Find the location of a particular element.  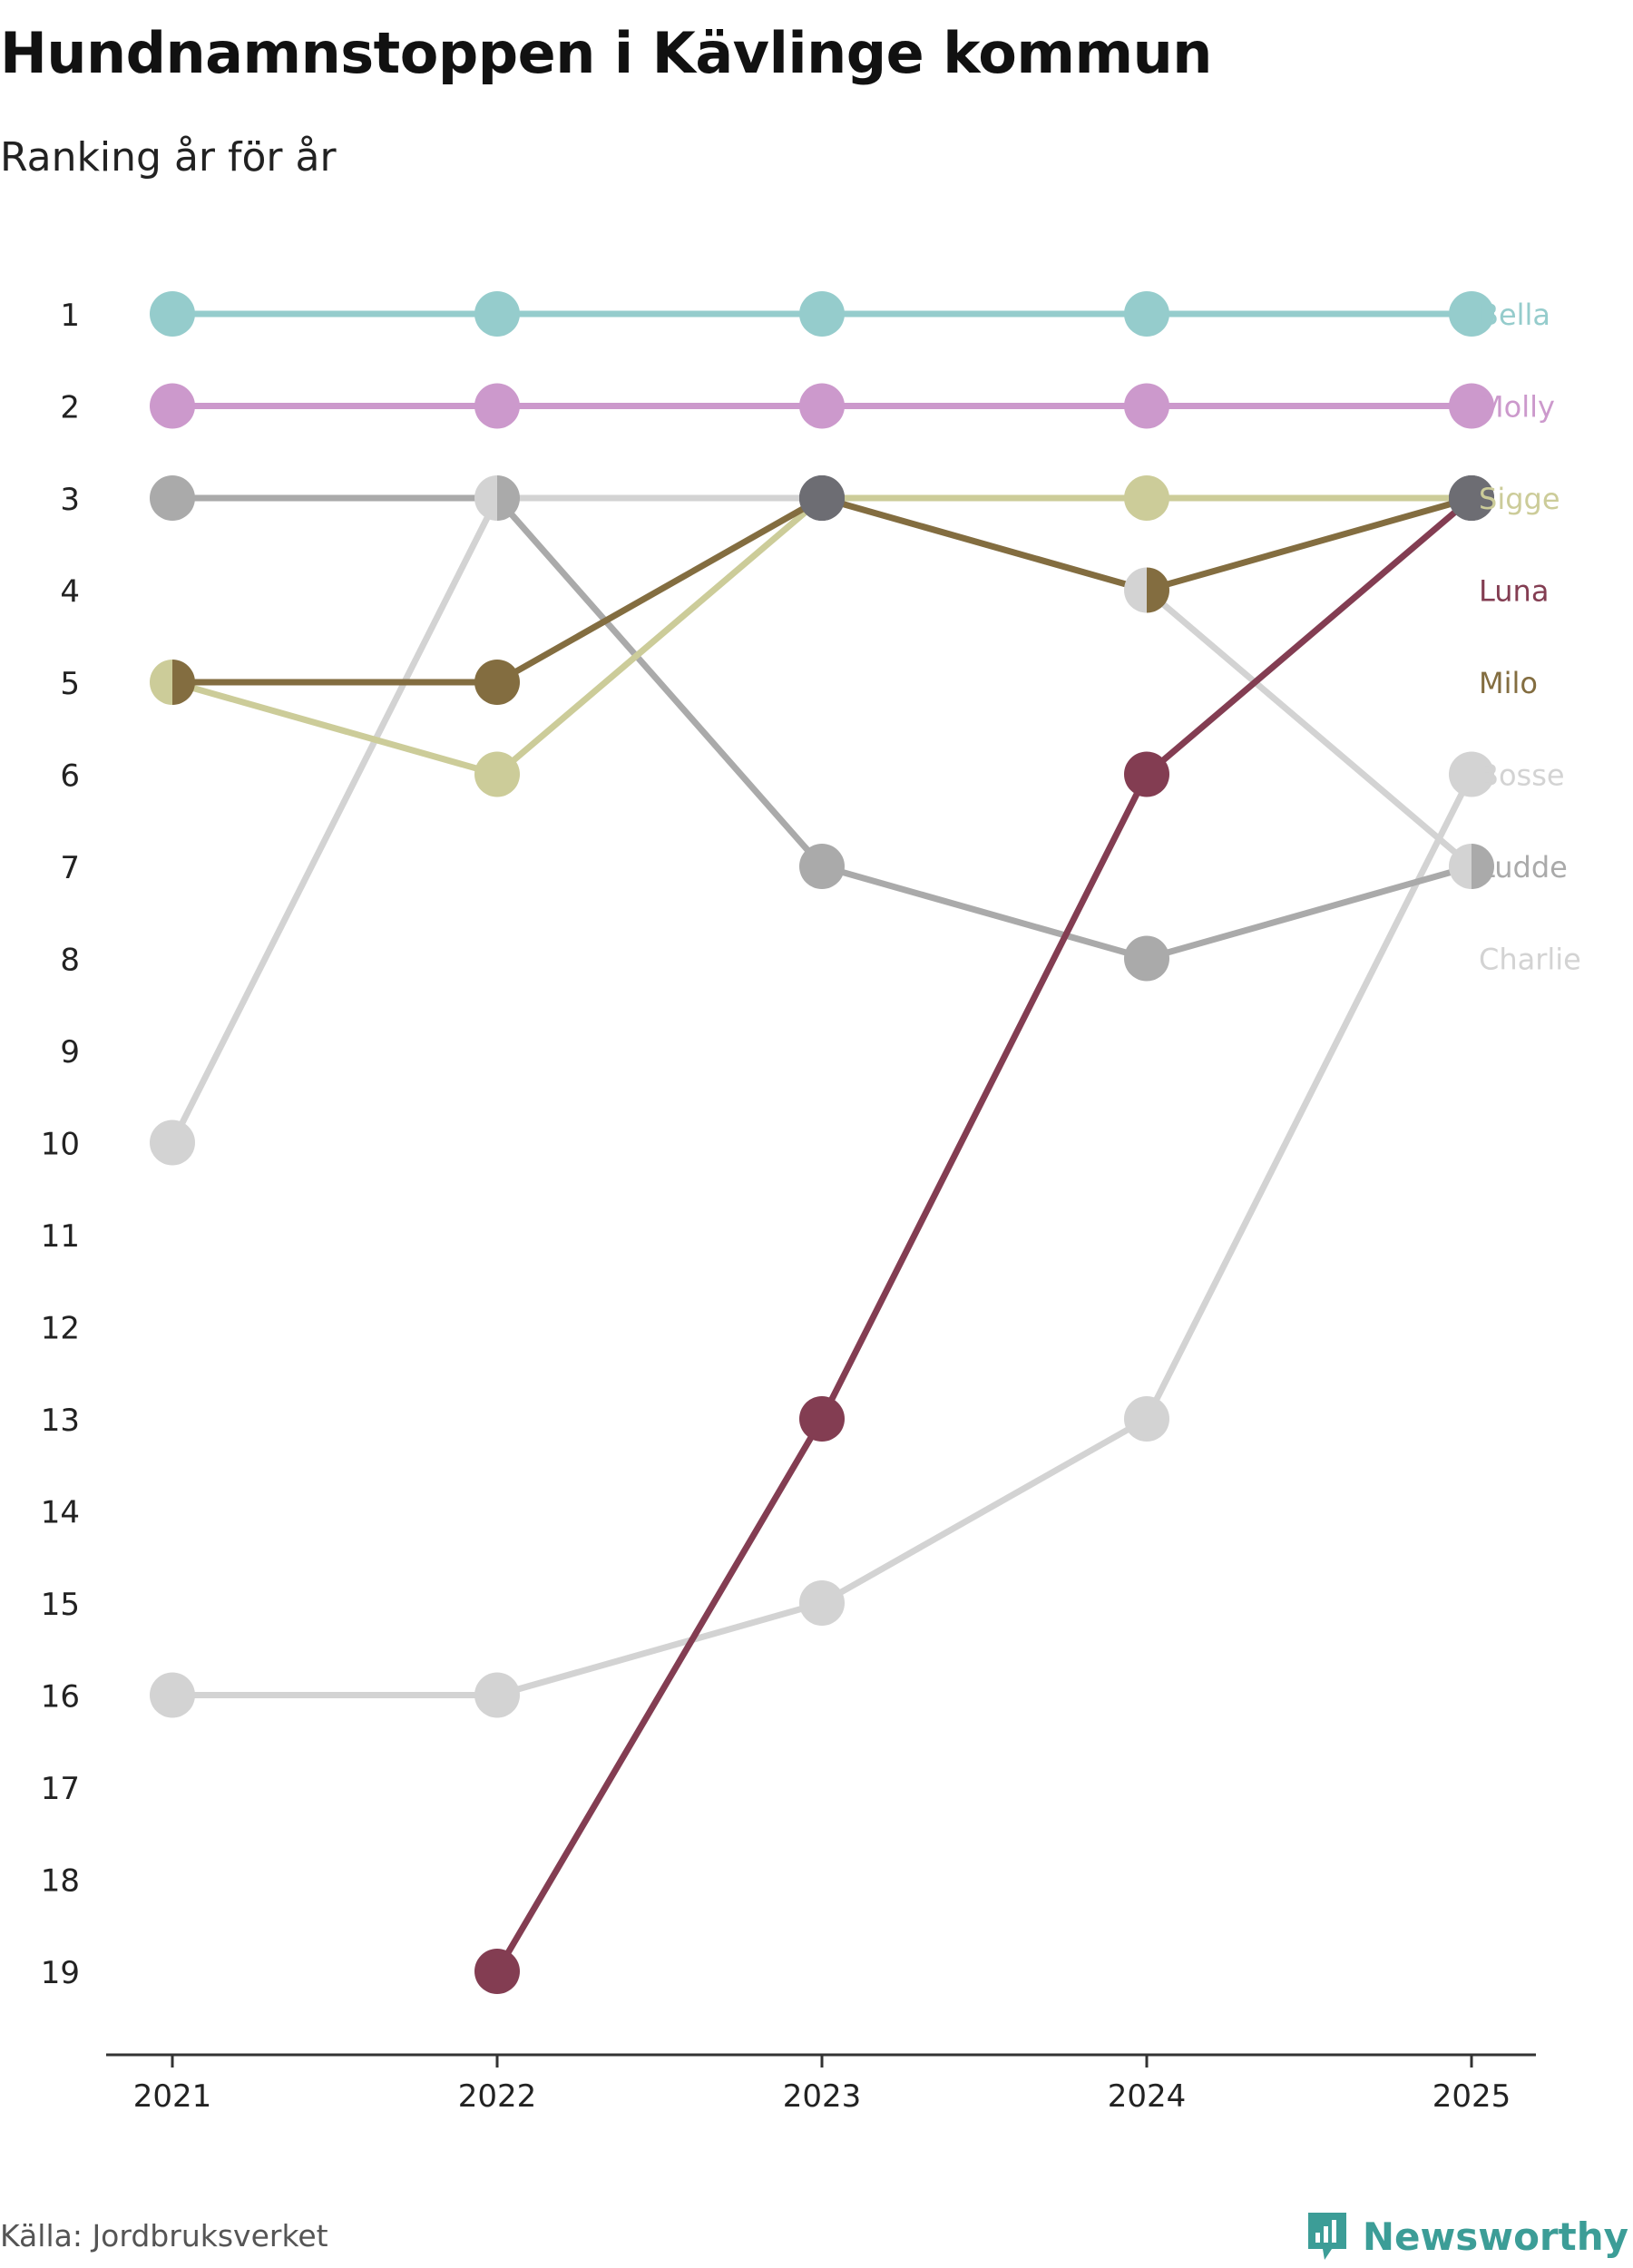

newsworthy-icon is located at coordinates (1326, 2236).